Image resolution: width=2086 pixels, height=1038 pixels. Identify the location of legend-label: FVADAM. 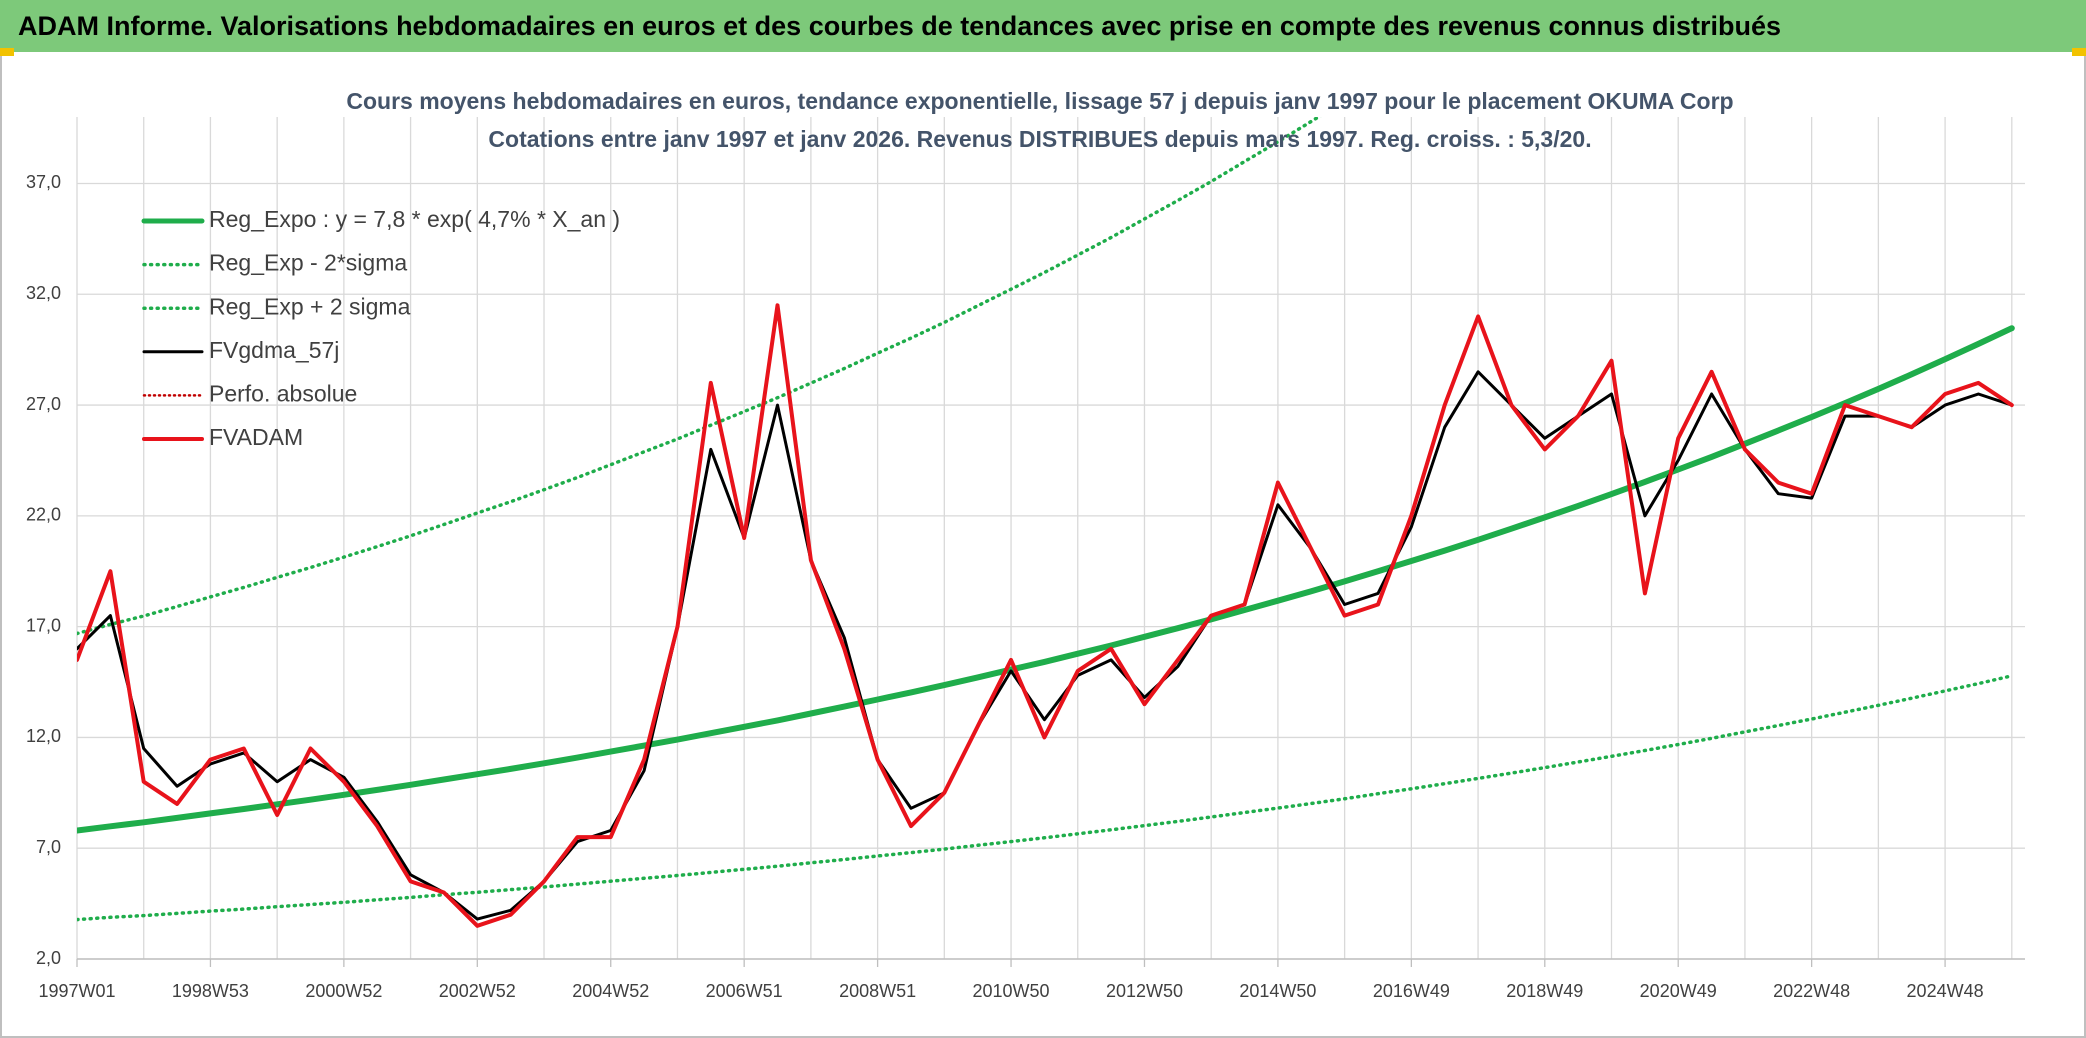
(256, 437).